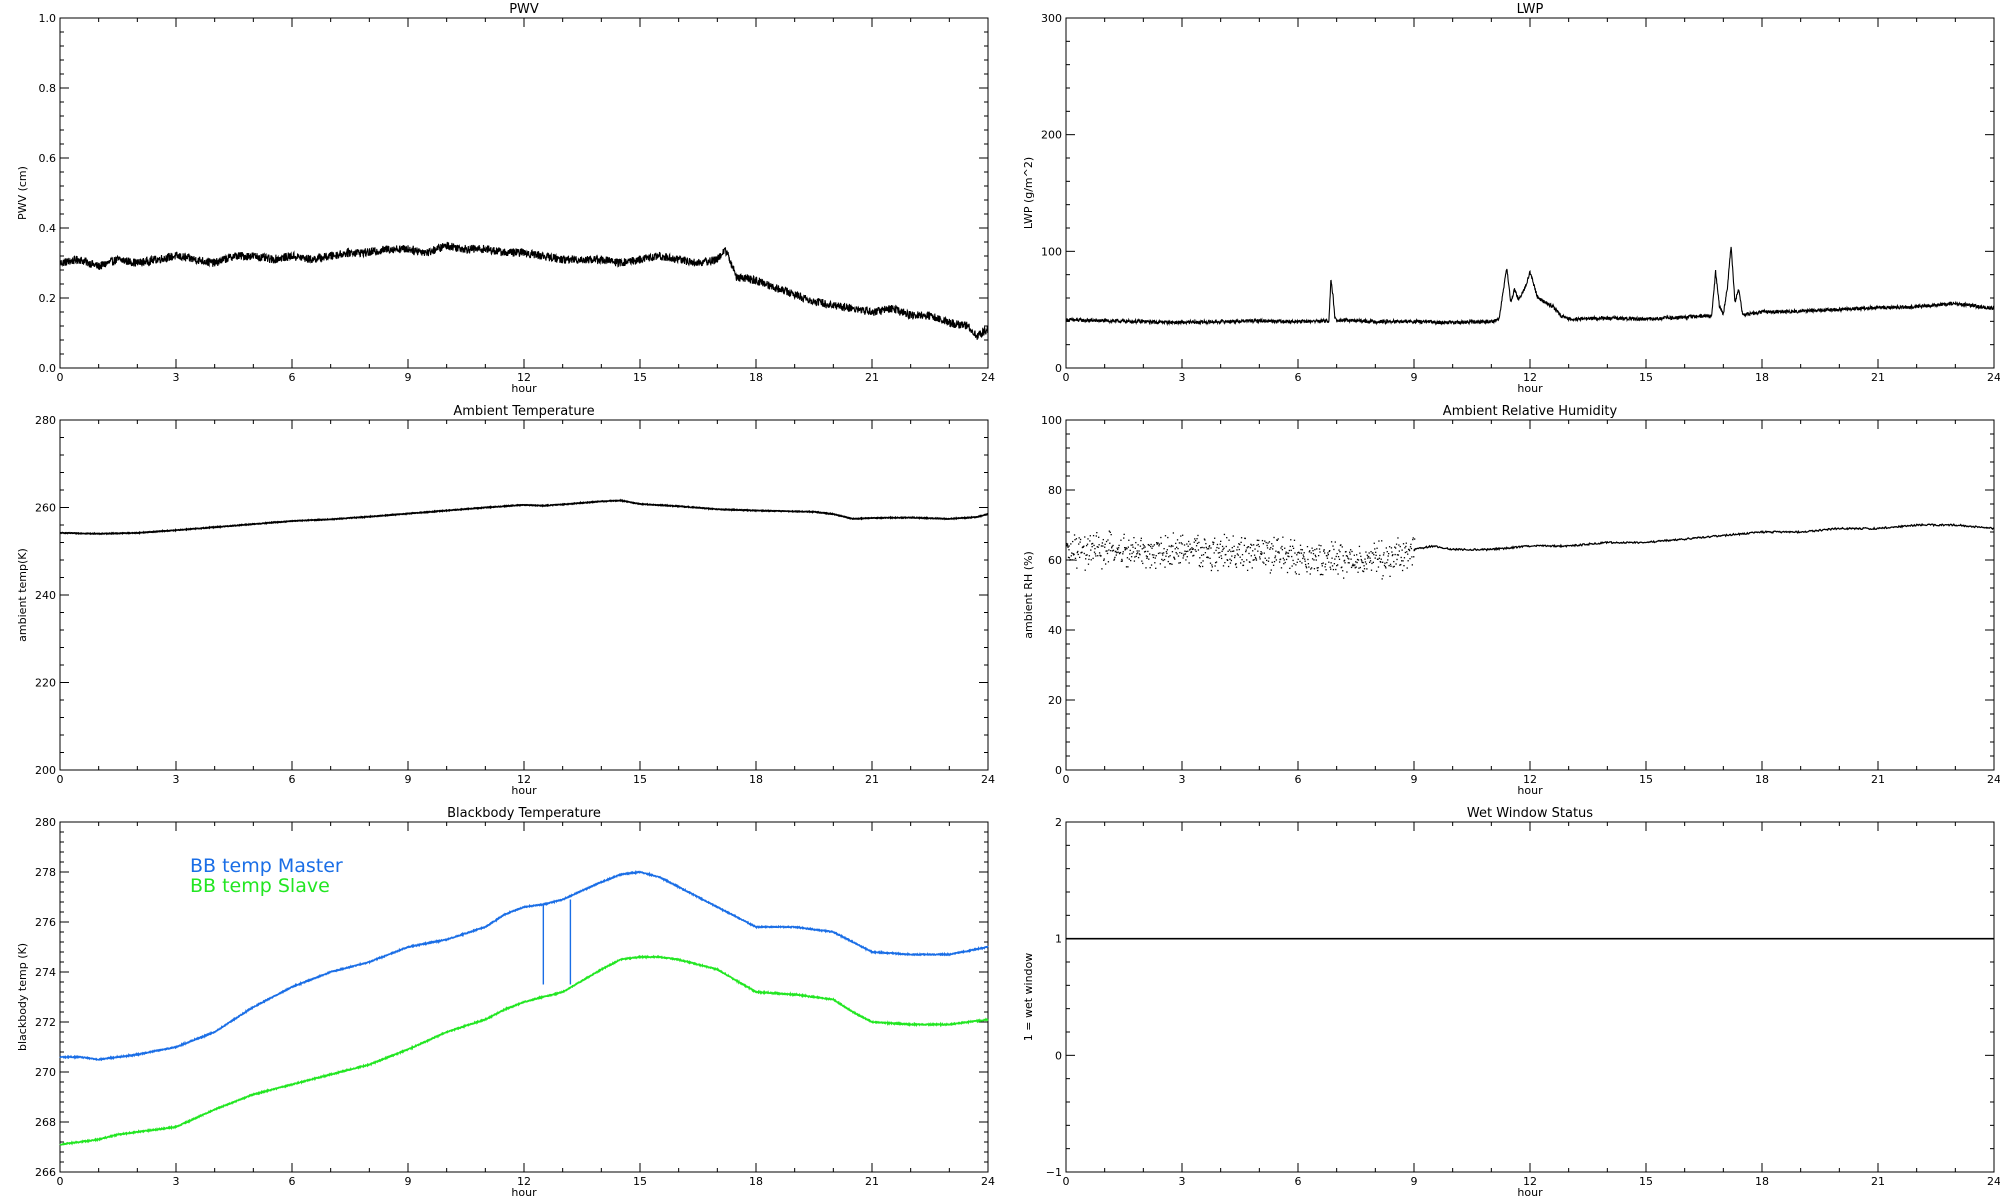  I want to click on y-tick-label: 272, so click(45, 1022).